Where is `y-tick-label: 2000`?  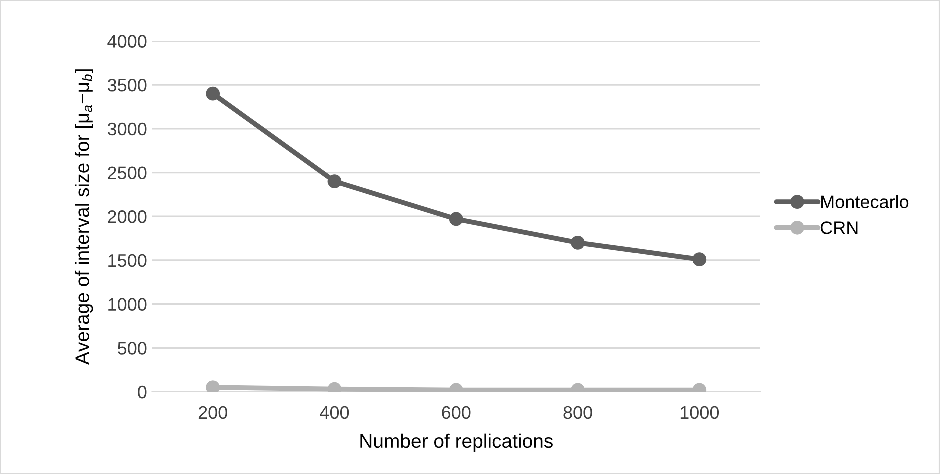 y-tick-label: 2000 is located at coordinates (127, 217).